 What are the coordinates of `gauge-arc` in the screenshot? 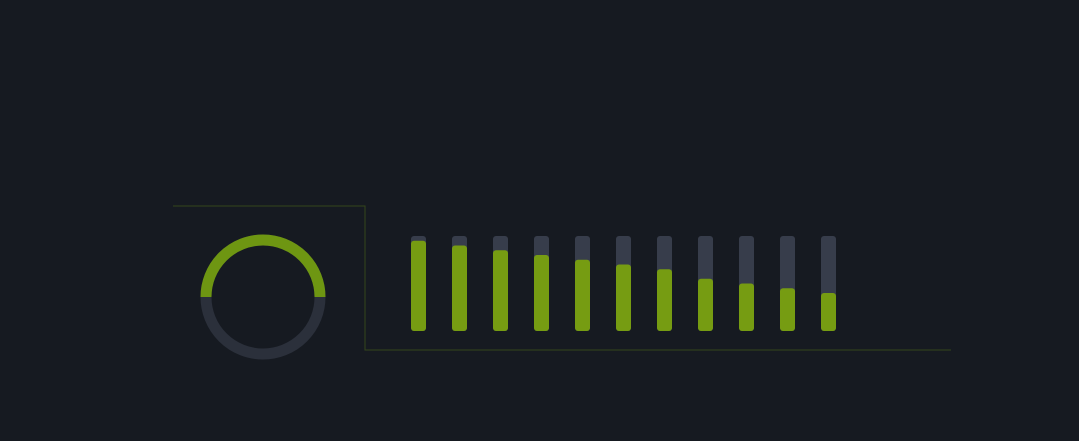 It's located at (263, 266).